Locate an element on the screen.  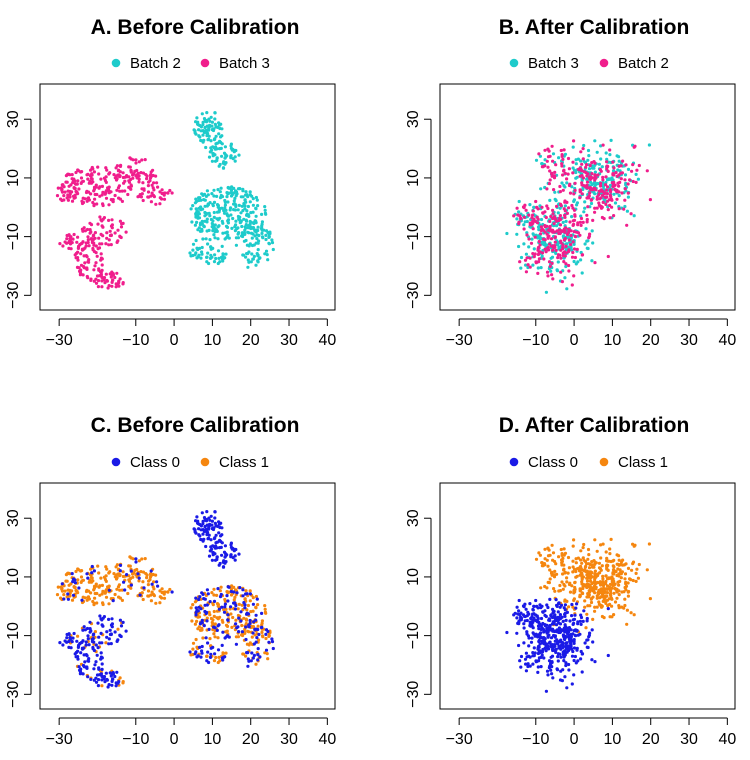
panel-a-points is located at coordinates (165, 200).